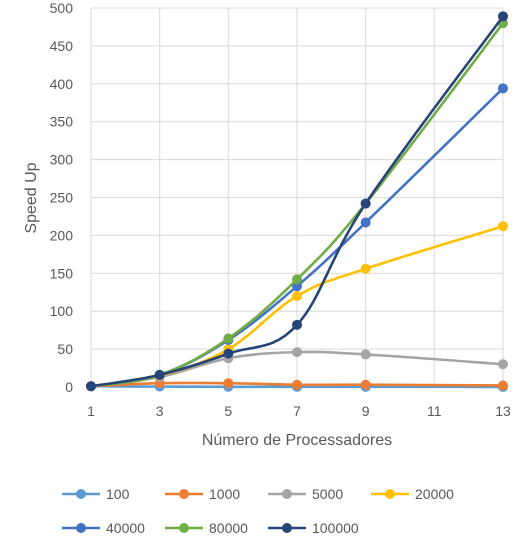 Image resolution: width=524 pixels, height=546 pixels. I want to click on x-axis-ticks: 1 3 5 7 9 11 13, so click(299, 411).